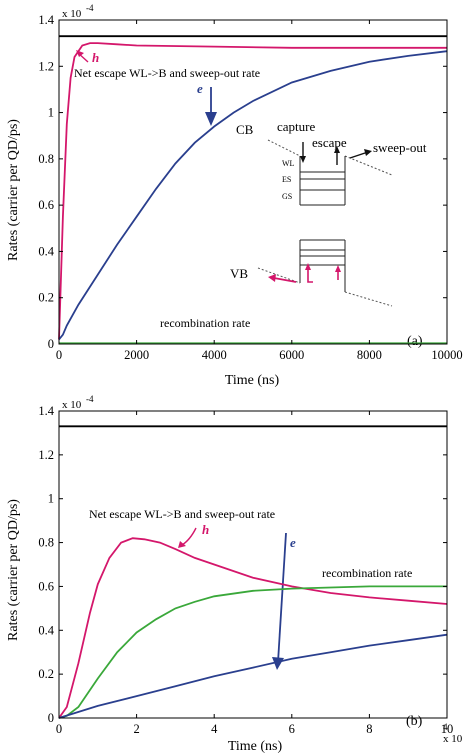 This screenshot has width=474, height=755. I want to click on panel-a-e-label: e, so click(200, 88).